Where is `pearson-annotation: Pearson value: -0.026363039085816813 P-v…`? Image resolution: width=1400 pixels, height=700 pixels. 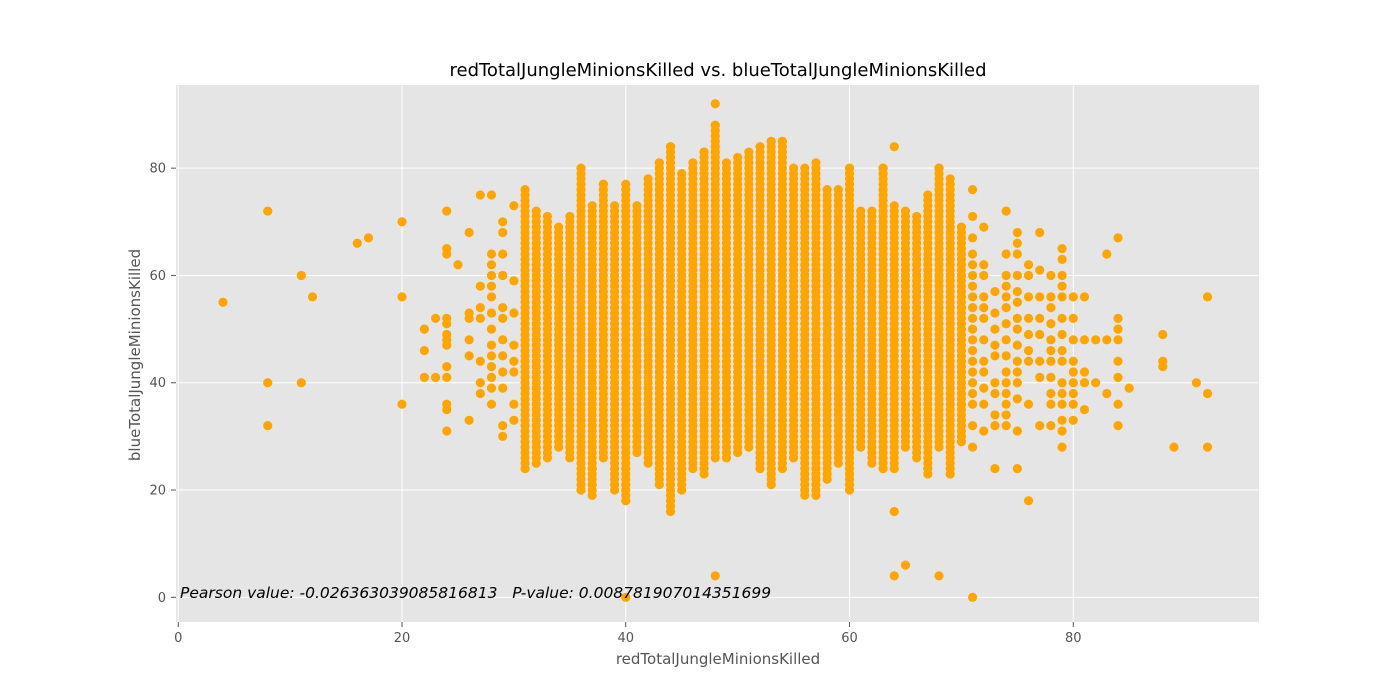 pearson-annotation: Pearson value: -0.026363039085816813 P-v… is located at coordinates (475, 593).